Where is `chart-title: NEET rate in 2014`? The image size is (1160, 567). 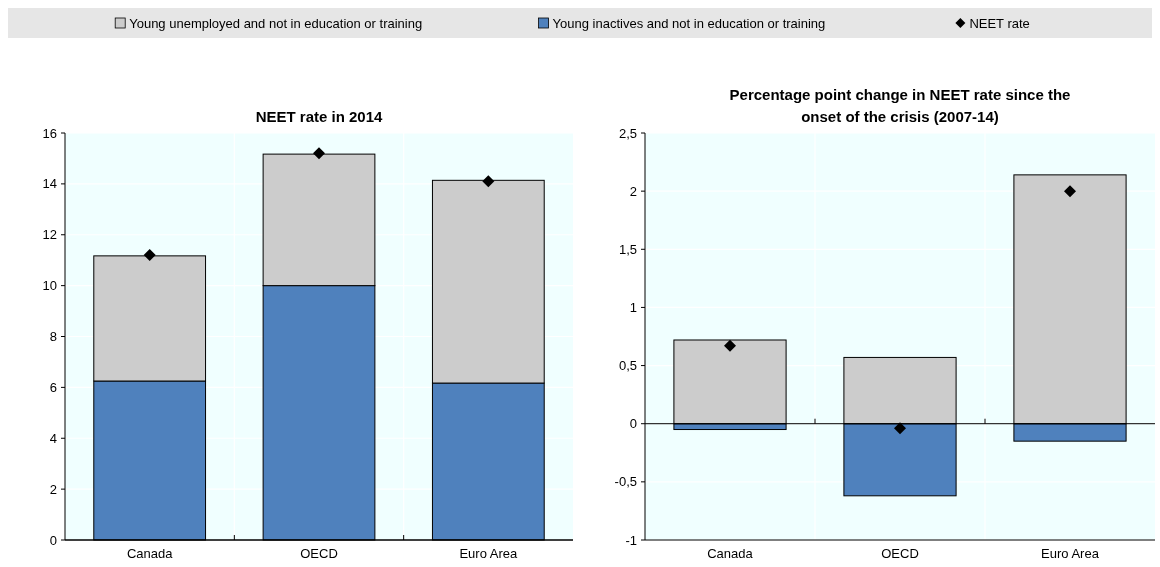
chart-title: NEET rate in 2014 is located at coordinates (319, 116).